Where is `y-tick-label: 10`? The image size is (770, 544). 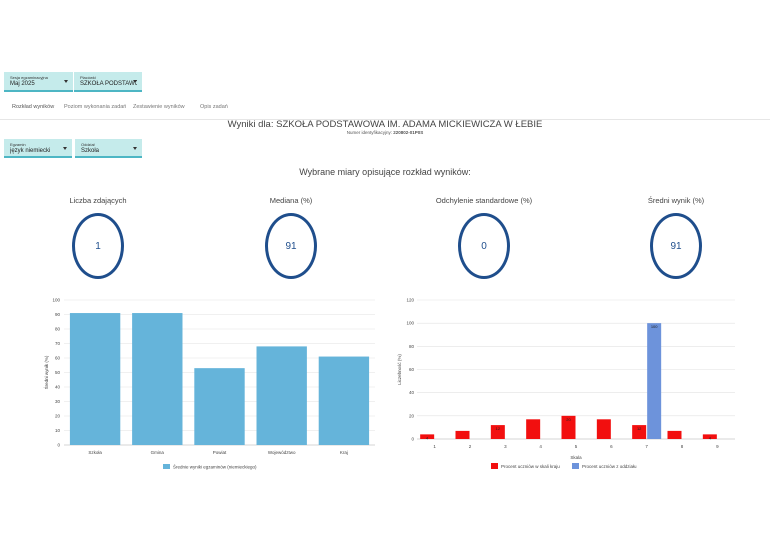 y-tick-label: 10 is located at coordinates (58, 430).